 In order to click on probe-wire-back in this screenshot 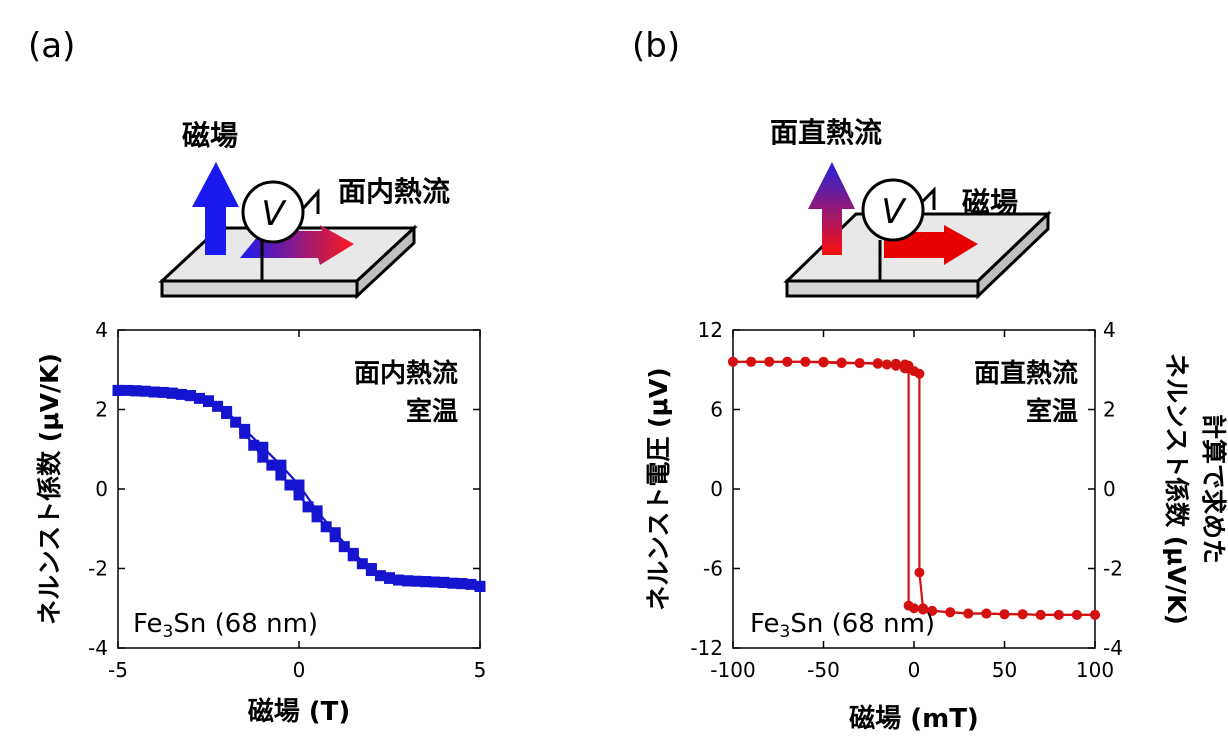, I will do `click(308, 202)`.